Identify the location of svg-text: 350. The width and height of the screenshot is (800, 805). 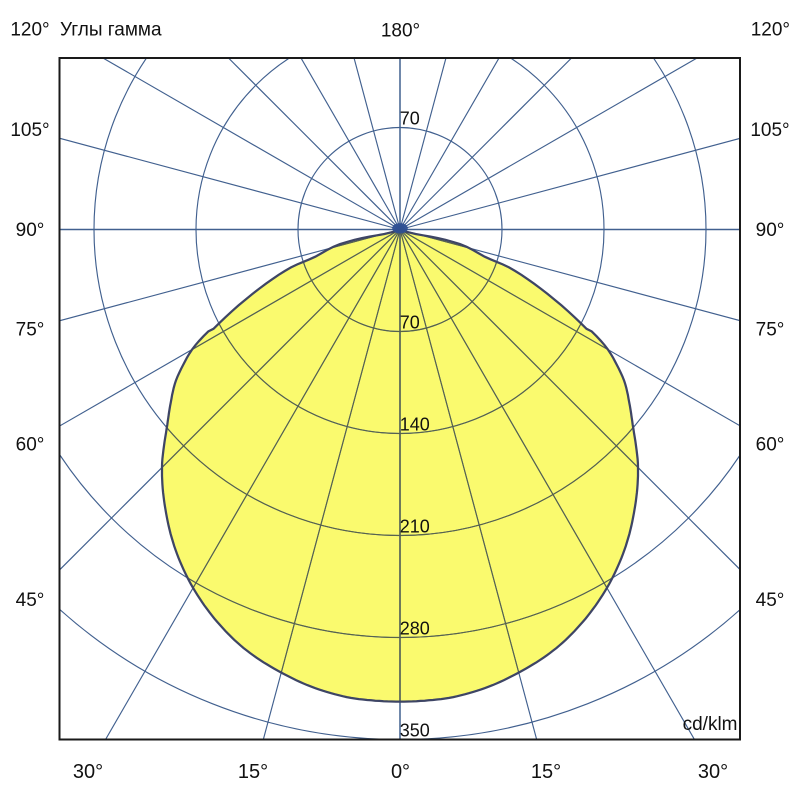
(415, 730).